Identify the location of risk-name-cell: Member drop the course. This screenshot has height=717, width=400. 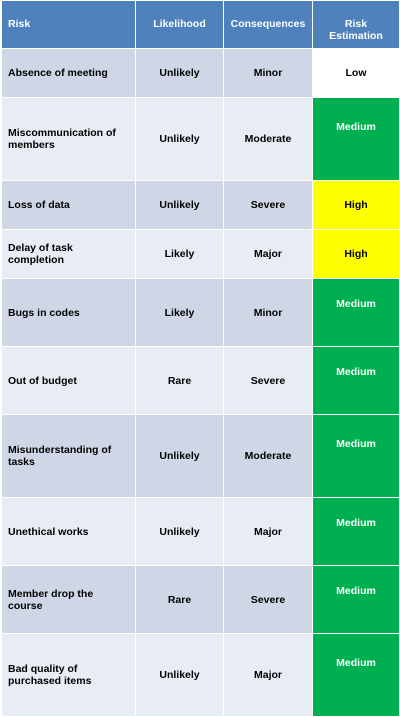
(68, 599).